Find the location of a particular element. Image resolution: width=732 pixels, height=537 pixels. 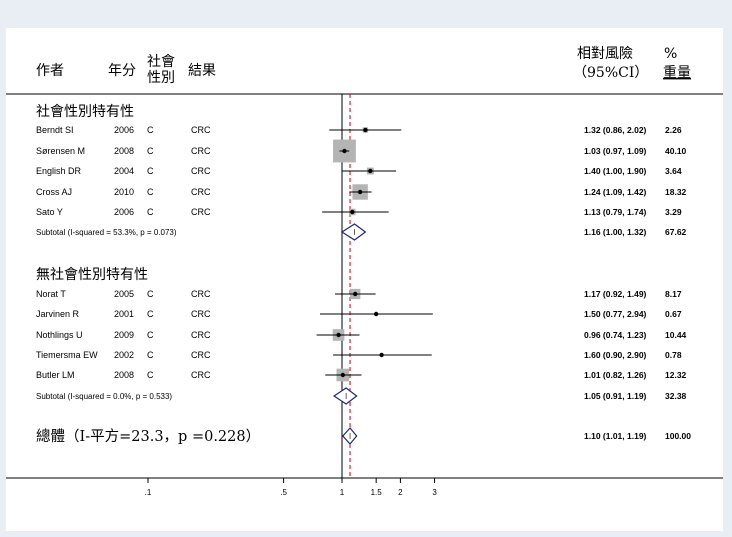

g0-study-3-outcome: CRC is located at coordinates (201, 192).